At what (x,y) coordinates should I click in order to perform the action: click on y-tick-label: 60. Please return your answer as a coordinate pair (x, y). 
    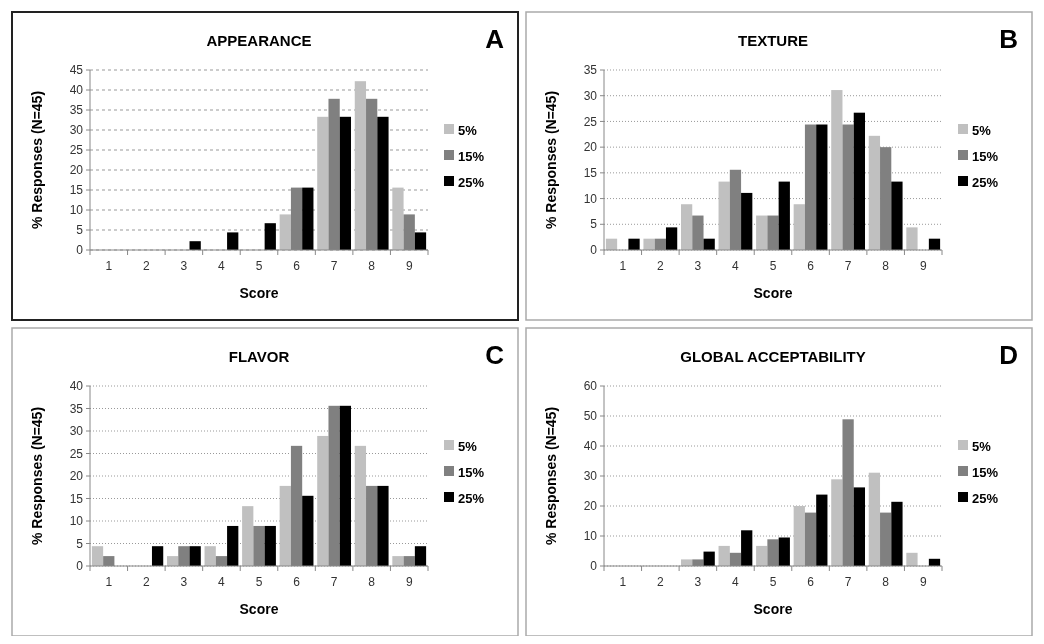
    Looking at the image, I should click on (590, 386).